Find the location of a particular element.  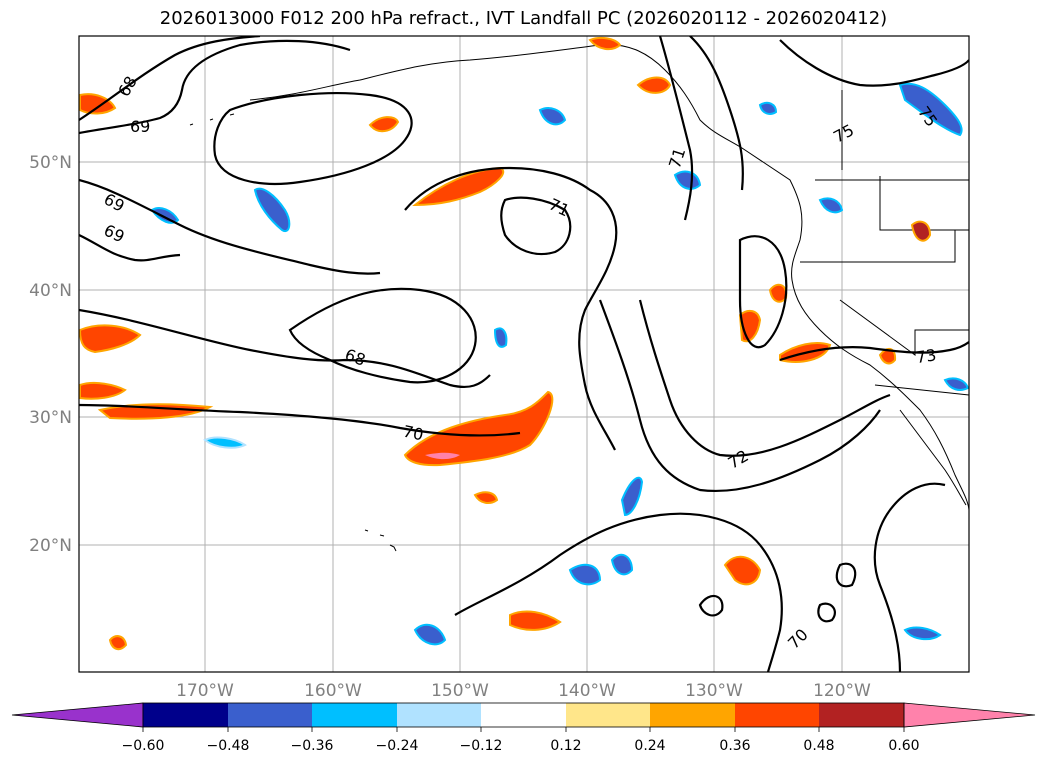

colorbar-outline is located at coordinates (523, 715).